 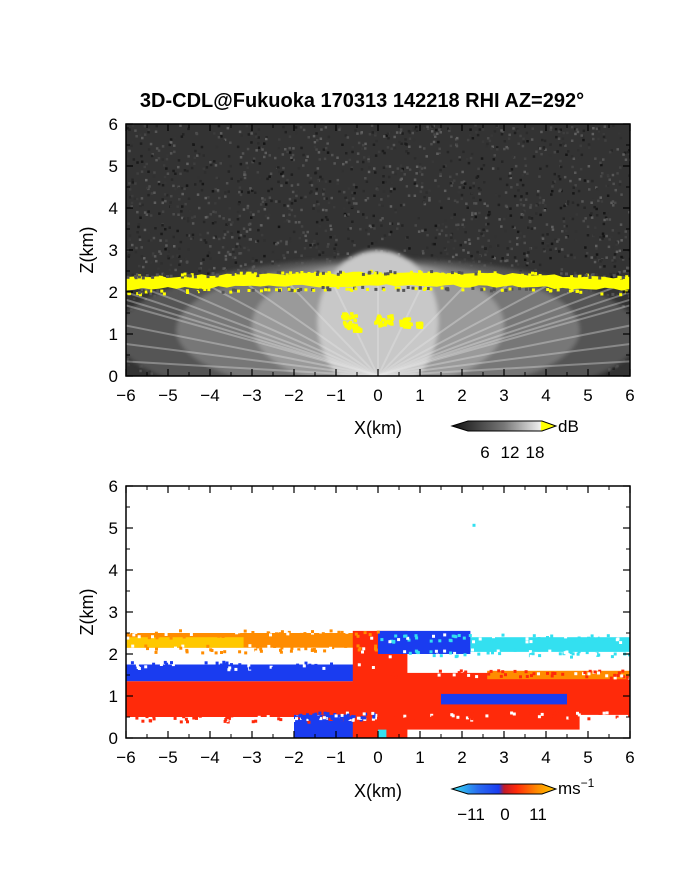 I want to click on velocity-colorbar-unit: ms−1, so click(x=576, y=787).